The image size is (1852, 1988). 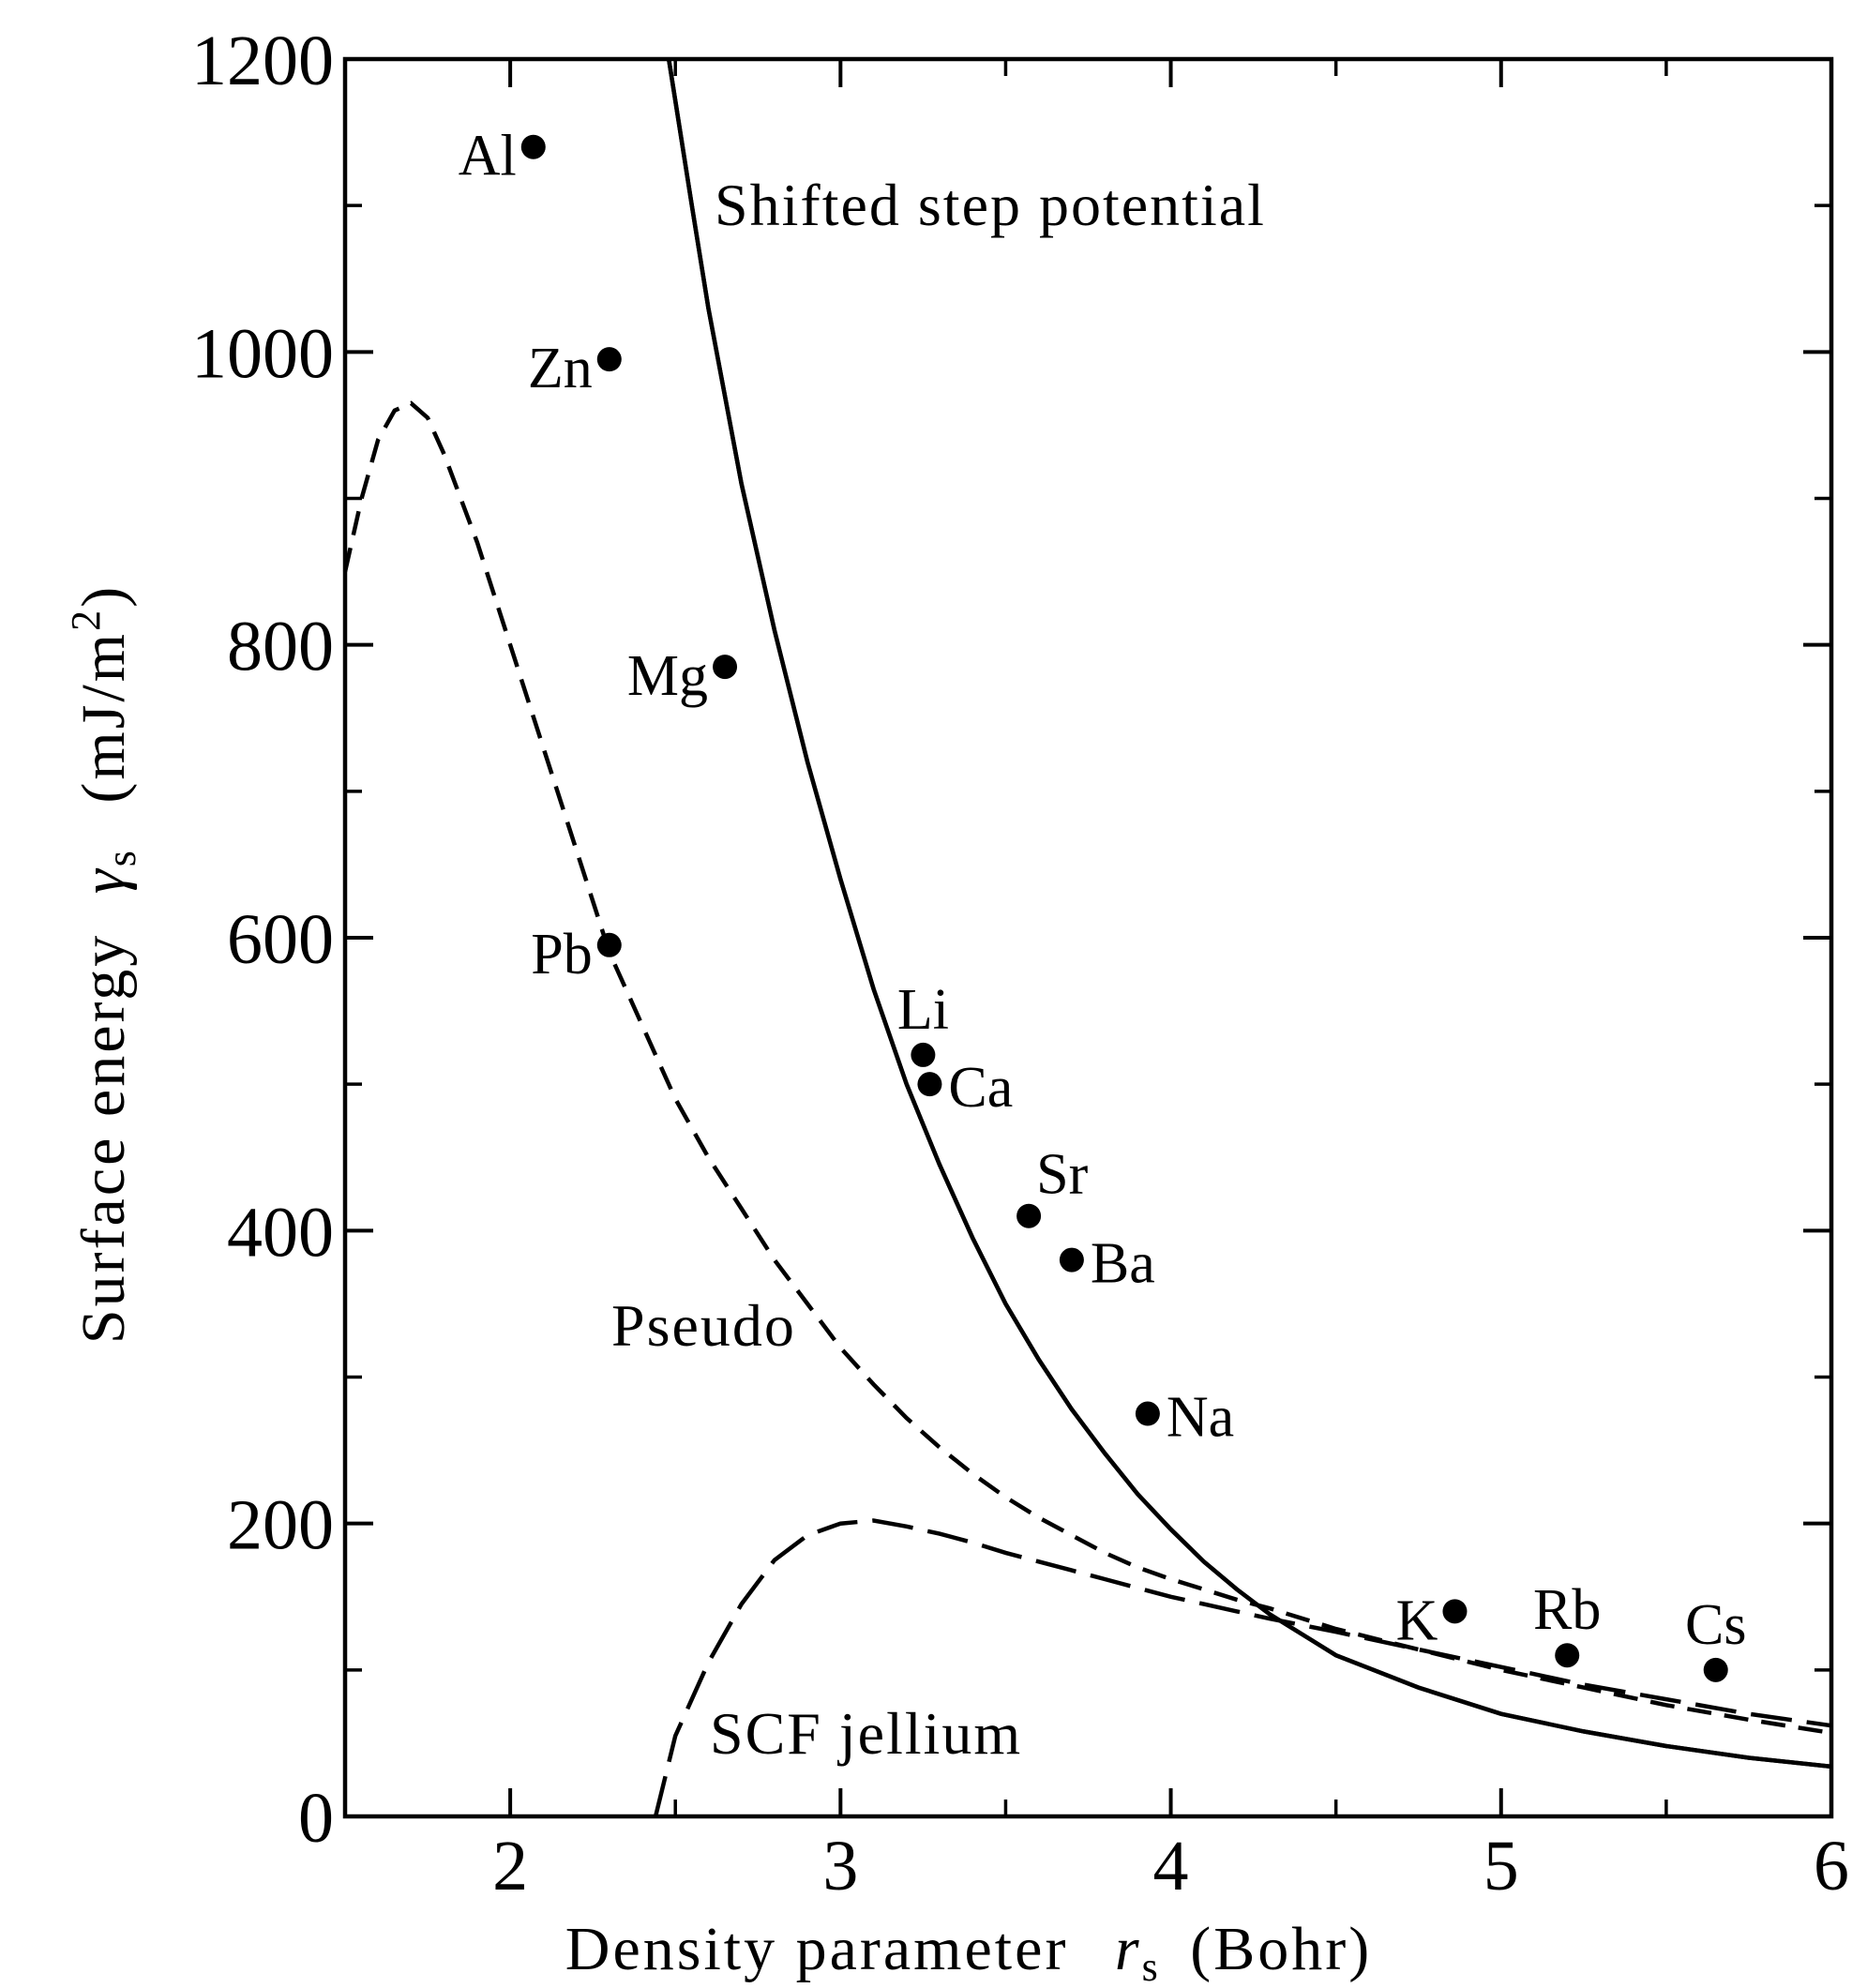 I want to click on data-point-na, so click(x=1147, y=1414).